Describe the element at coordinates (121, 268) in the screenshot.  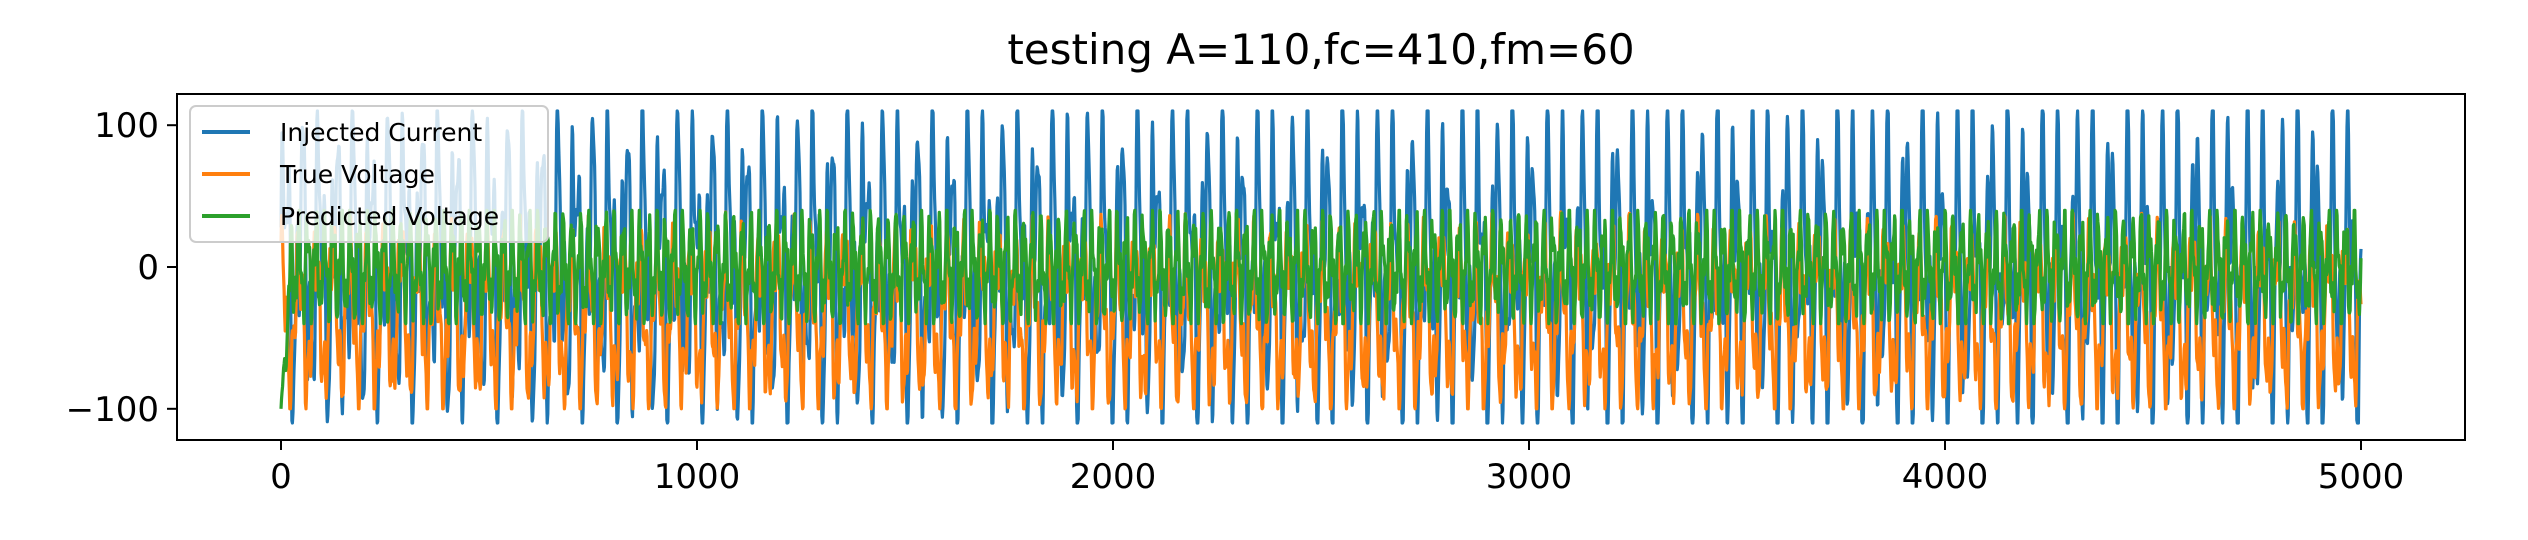
I see `y-axis: 100 0 −100` at that location.